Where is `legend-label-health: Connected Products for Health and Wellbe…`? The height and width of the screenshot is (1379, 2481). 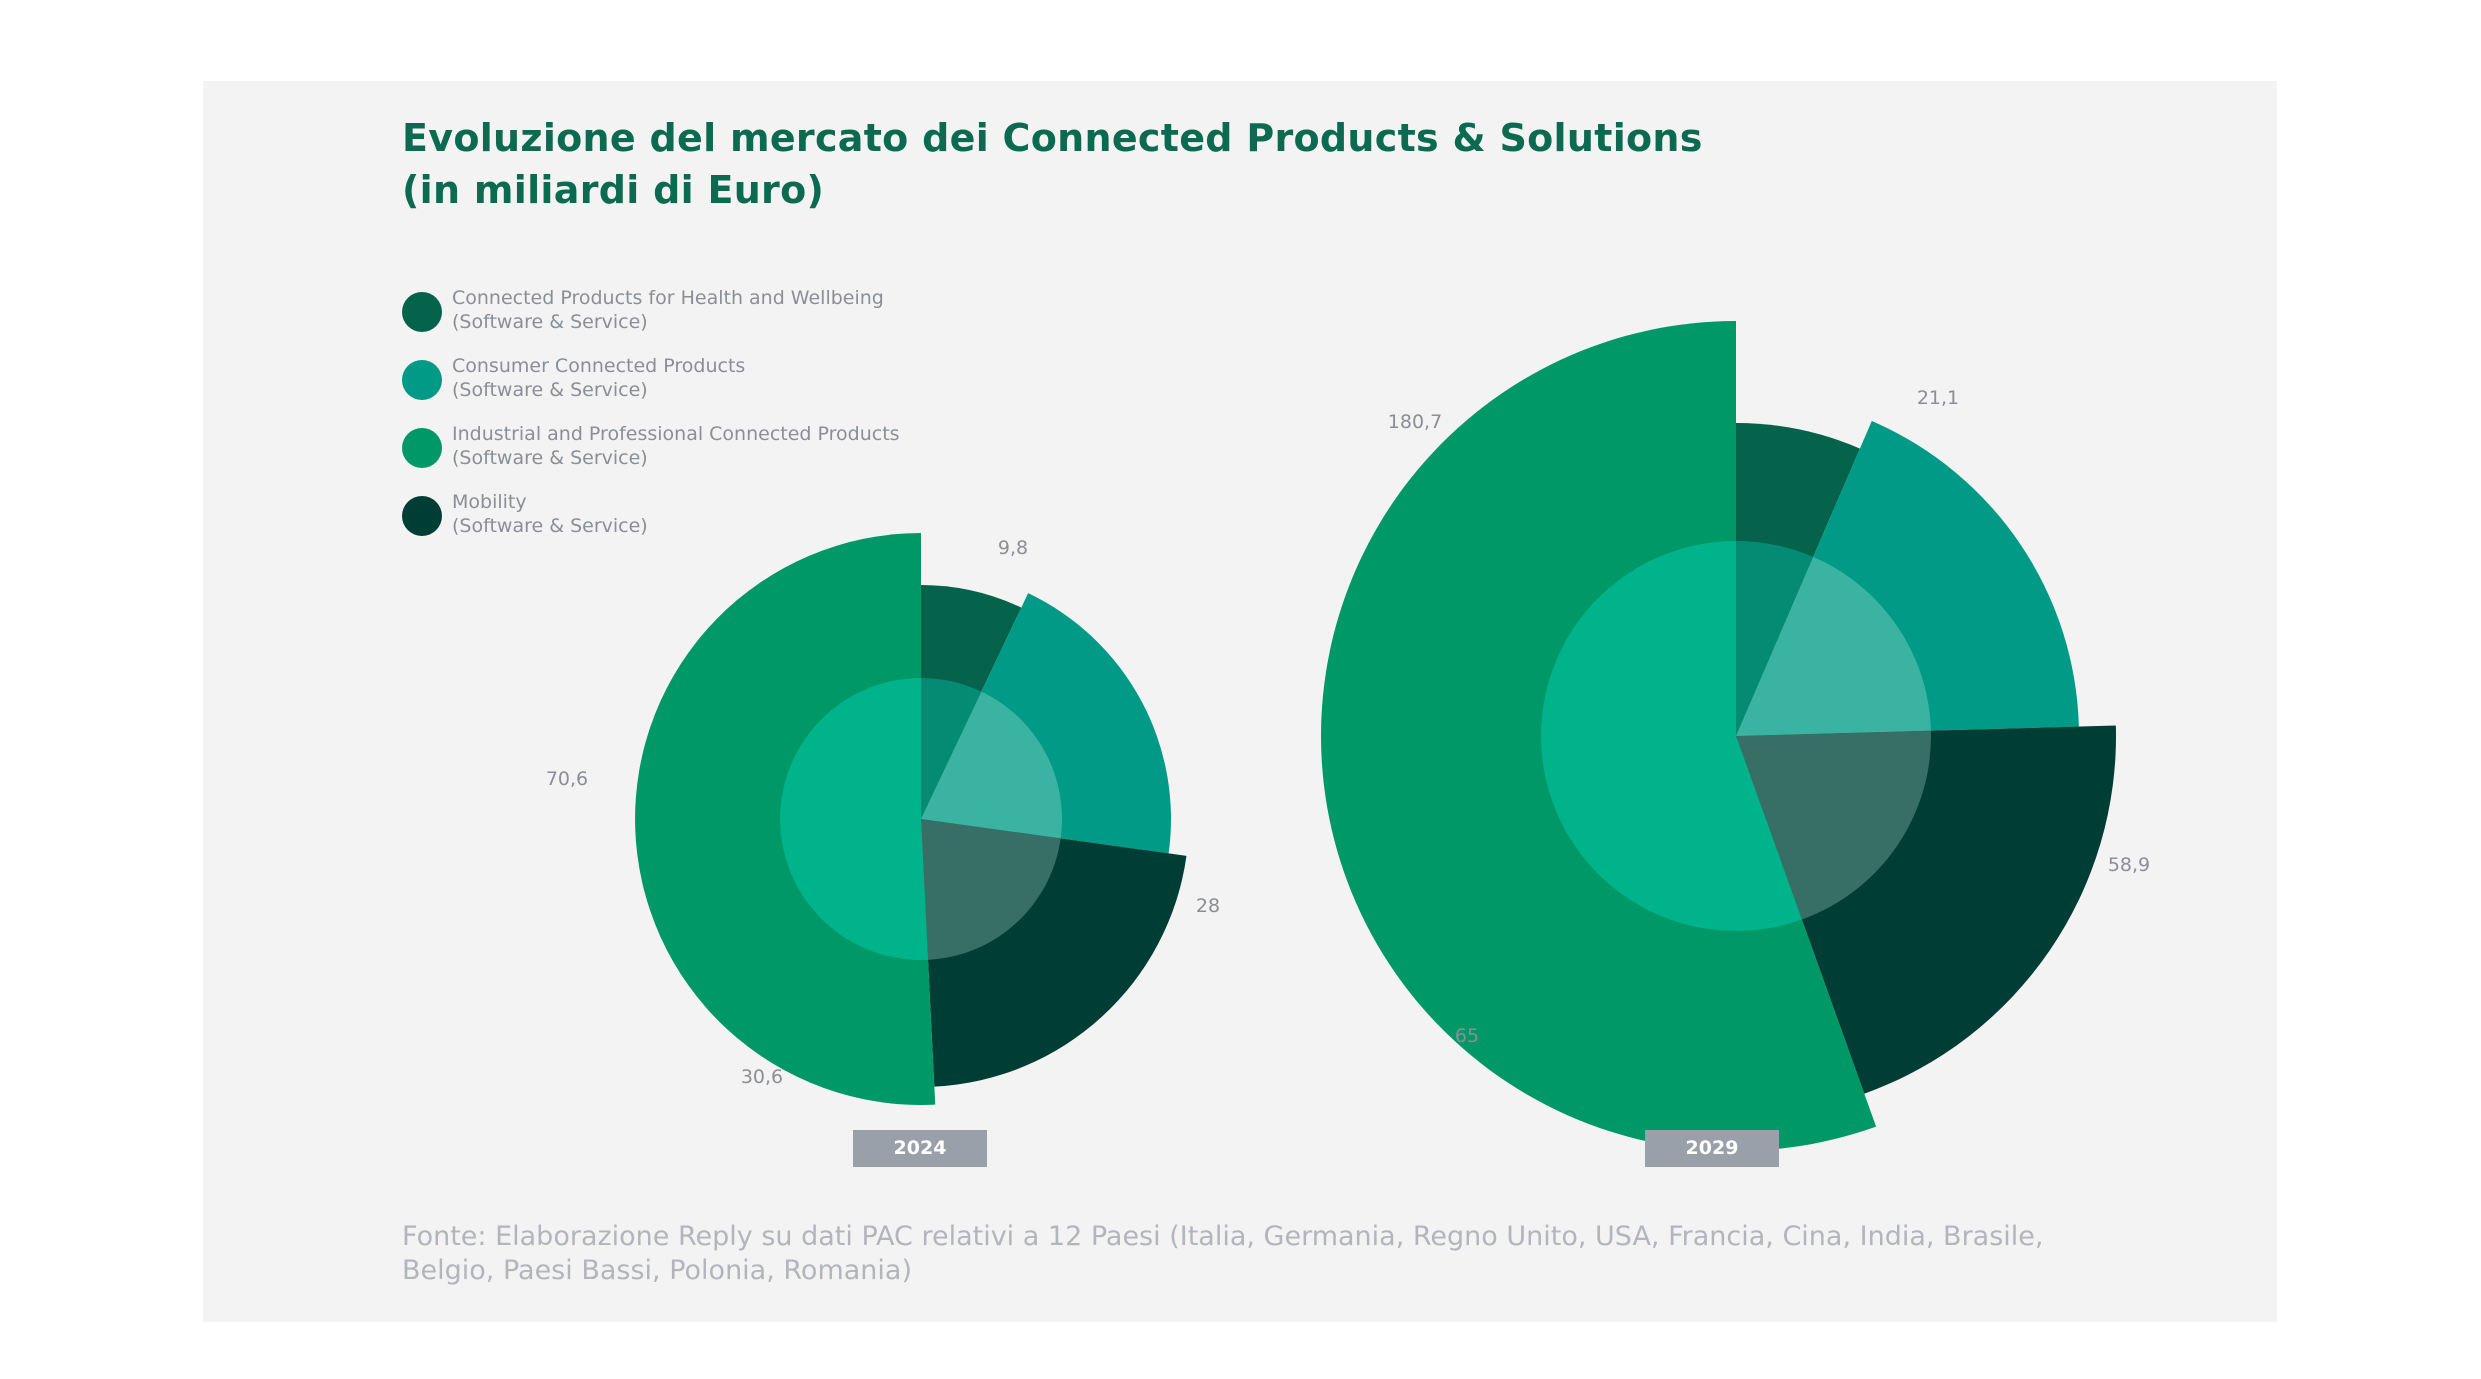
legend-label-health: Connected Products for Health and Wellbe… is located at coordinates (668, 310).